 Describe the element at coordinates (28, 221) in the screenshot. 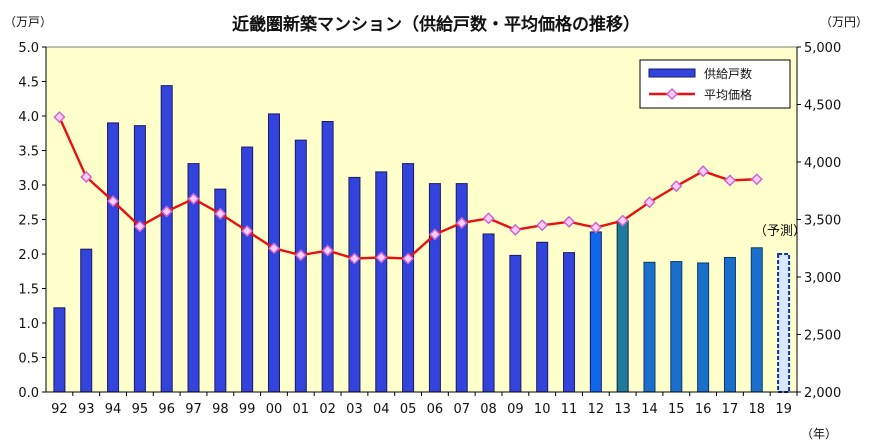

I see `left-tick-label: 2.5` at that location.